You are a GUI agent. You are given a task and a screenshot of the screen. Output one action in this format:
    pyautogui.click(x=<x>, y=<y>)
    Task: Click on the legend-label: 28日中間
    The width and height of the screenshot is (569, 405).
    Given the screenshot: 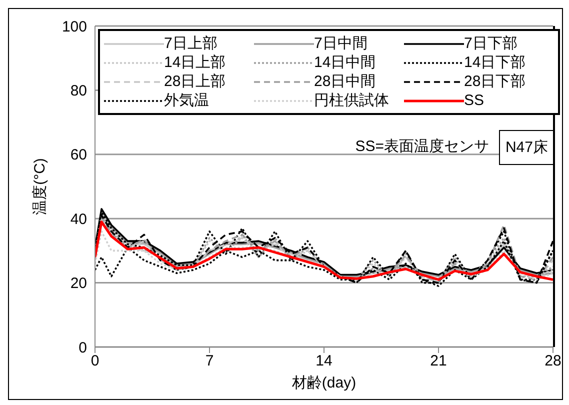 What is the action you would take?
    pyautogui.click(x=345, y=81)
    